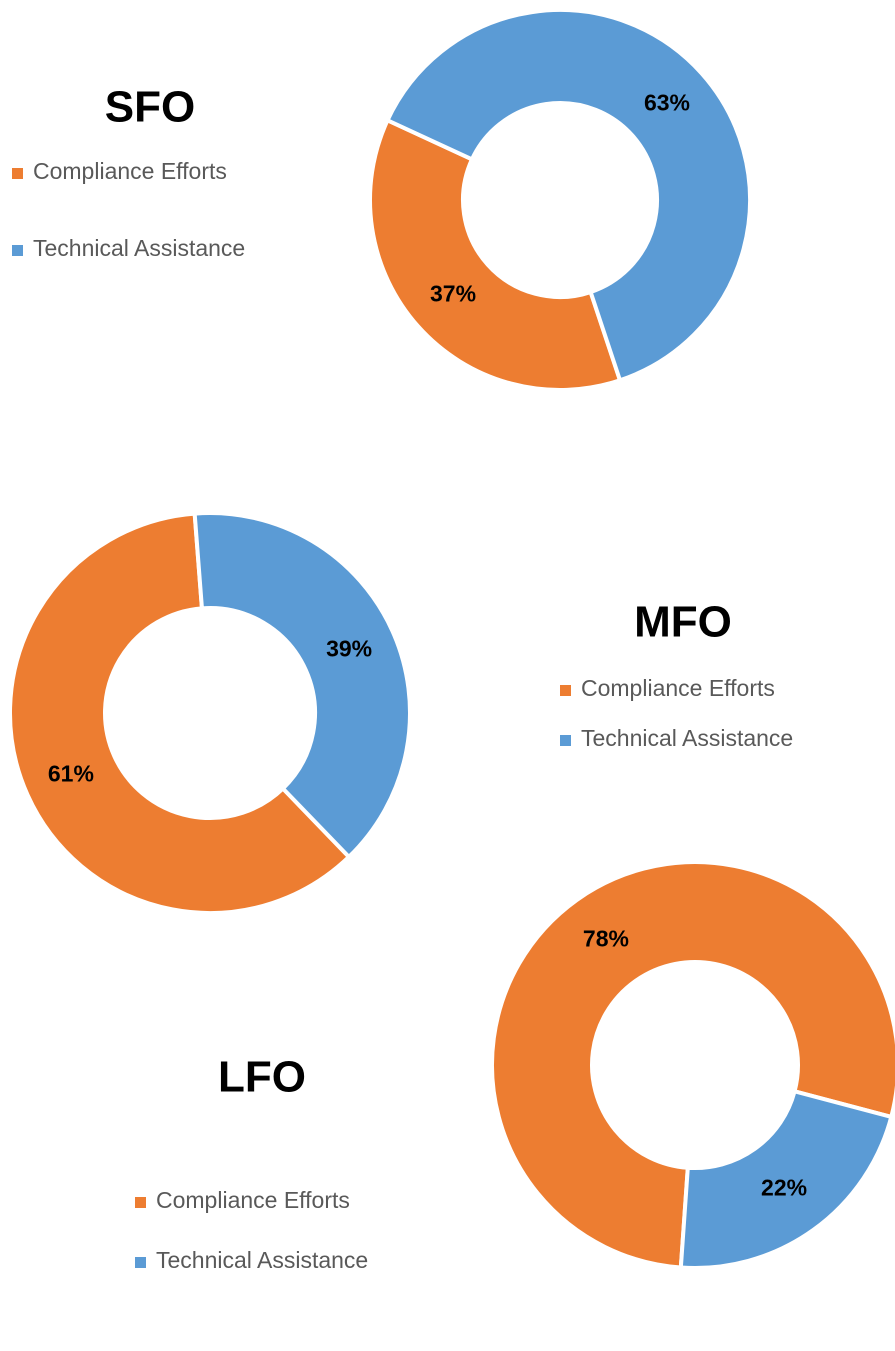 Image resolution: width=895 pixels, height=1351 pixels. What do you see at coordinates (453, 294) in the screenshot?
I see `data-label: 37%` at bounding box center [453, 294].